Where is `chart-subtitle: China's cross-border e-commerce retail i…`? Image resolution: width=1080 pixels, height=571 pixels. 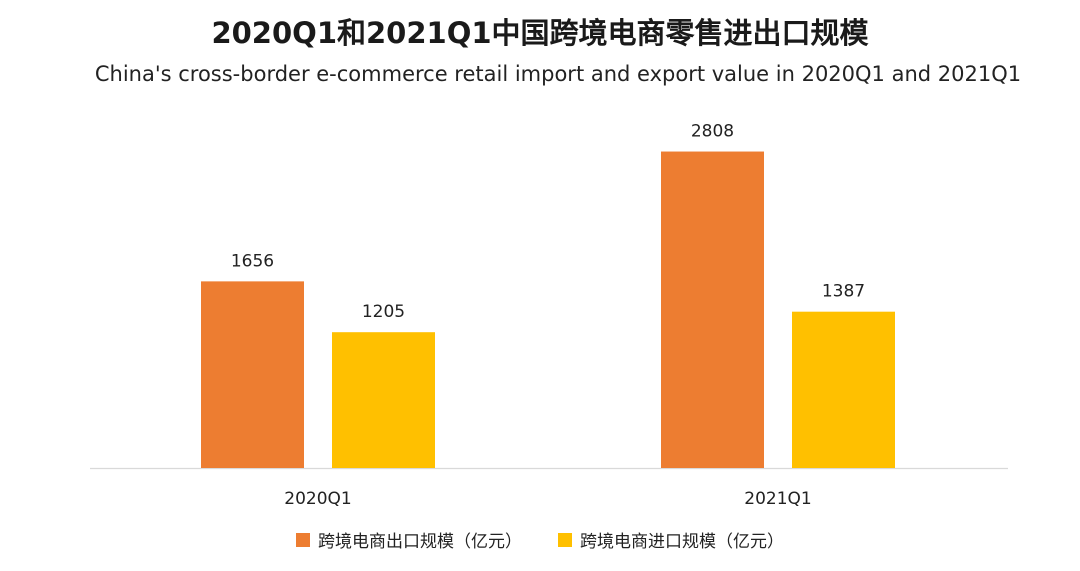 chart-subtitle: China's cross-border e-commerce retail i… is located at coordinates (558, 74).